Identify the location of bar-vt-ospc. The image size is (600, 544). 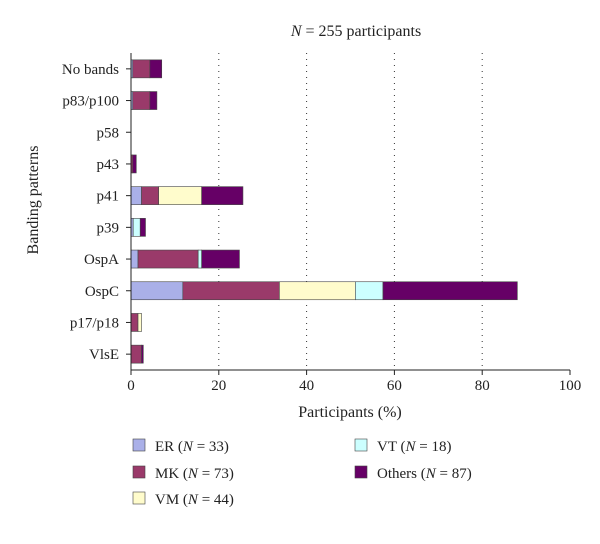
(369, 291).